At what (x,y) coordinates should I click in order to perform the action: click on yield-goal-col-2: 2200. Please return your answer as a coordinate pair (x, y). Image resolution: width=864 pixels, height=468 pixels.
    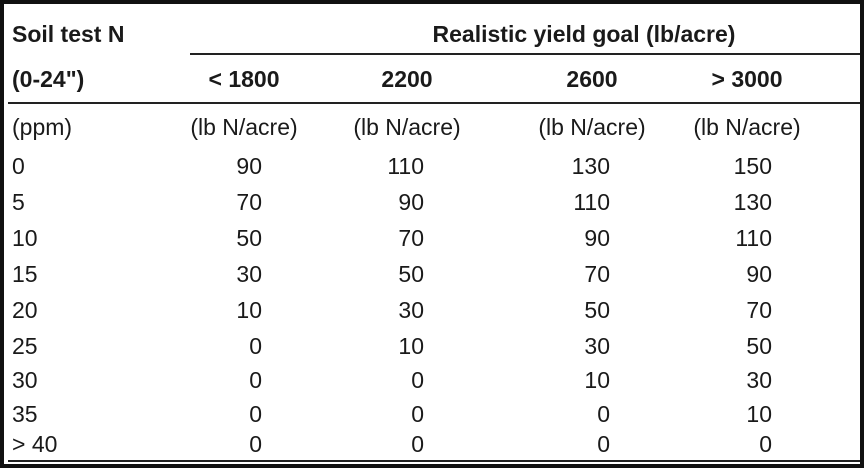
    Looking at the image, I should click on (407, 79).